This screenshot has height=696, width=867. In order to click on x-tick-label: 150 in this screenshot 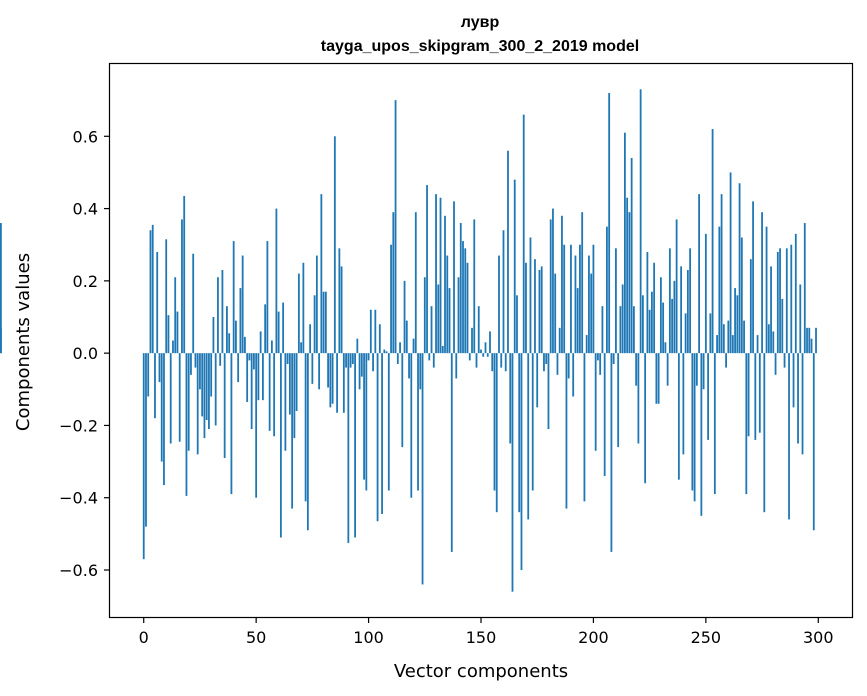, I will do `click(481, 637)`.